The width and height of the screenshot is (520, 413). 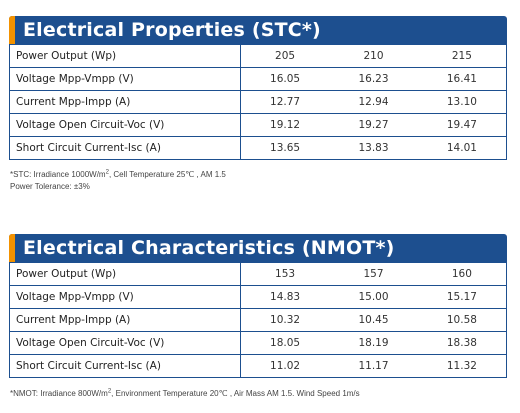 What do you see at coordinates (285, 297) in the screenshot?
I see `cell-value: 14.83` at bounding box center [285, 297].